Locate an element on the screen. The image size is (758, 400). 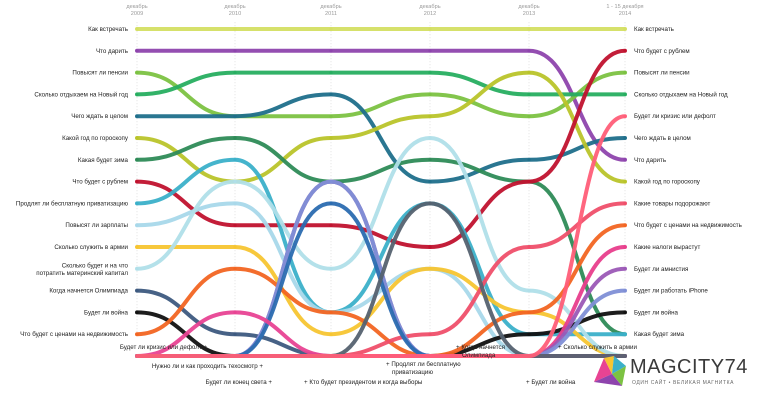
right-label: Какие налоги вырастут is located at coordinates (667, 247).